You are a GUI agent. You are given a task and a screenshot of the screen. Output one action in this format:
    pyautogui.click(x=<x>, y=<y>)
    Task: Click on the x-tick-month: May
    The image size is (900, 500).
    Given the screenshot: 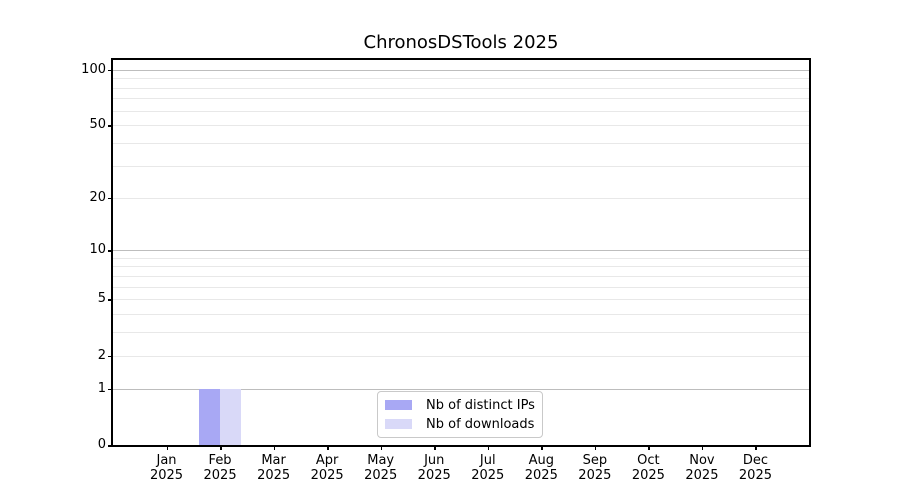 What is the action you would take?
    pyautogui.click(x=381, y=460)
    